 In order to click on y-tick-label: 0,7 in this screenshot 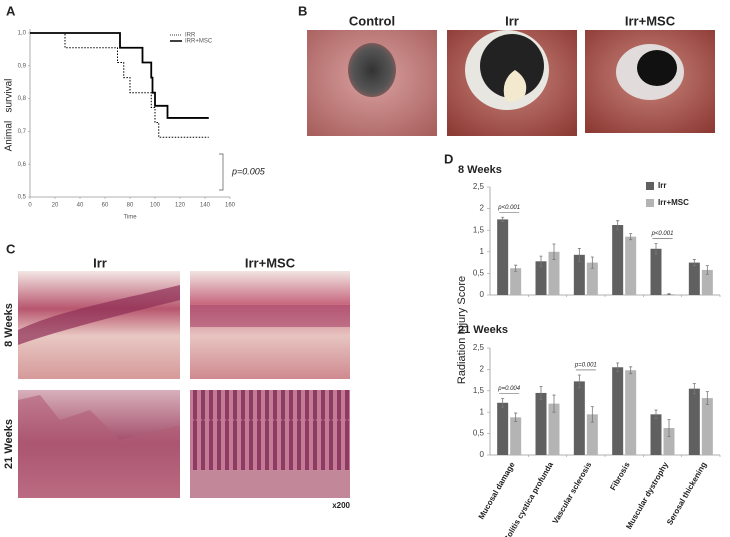, I will do `click(22, 132)`.